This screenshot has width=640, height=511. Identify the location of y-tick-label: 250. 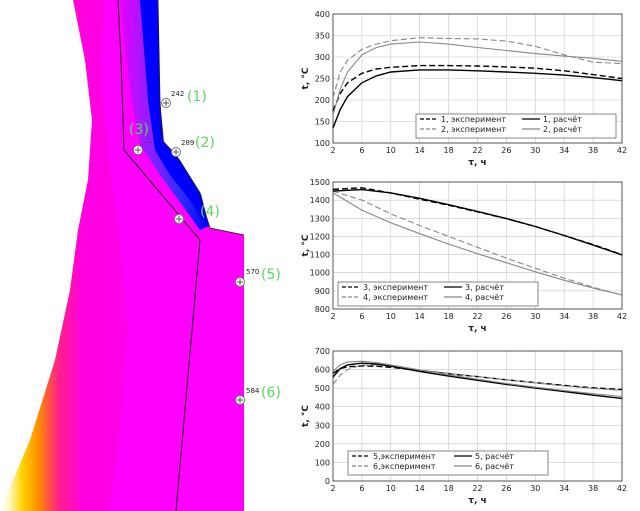
(322, 79).